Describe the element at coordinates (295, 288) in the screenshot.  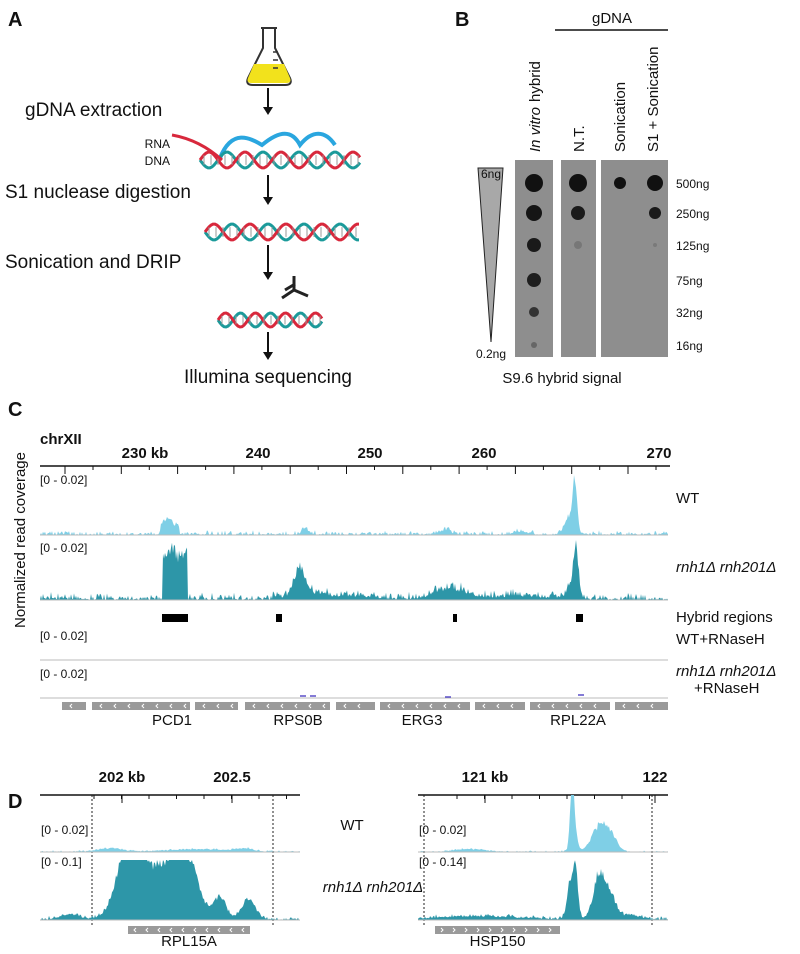
I see `antibody` at that location.